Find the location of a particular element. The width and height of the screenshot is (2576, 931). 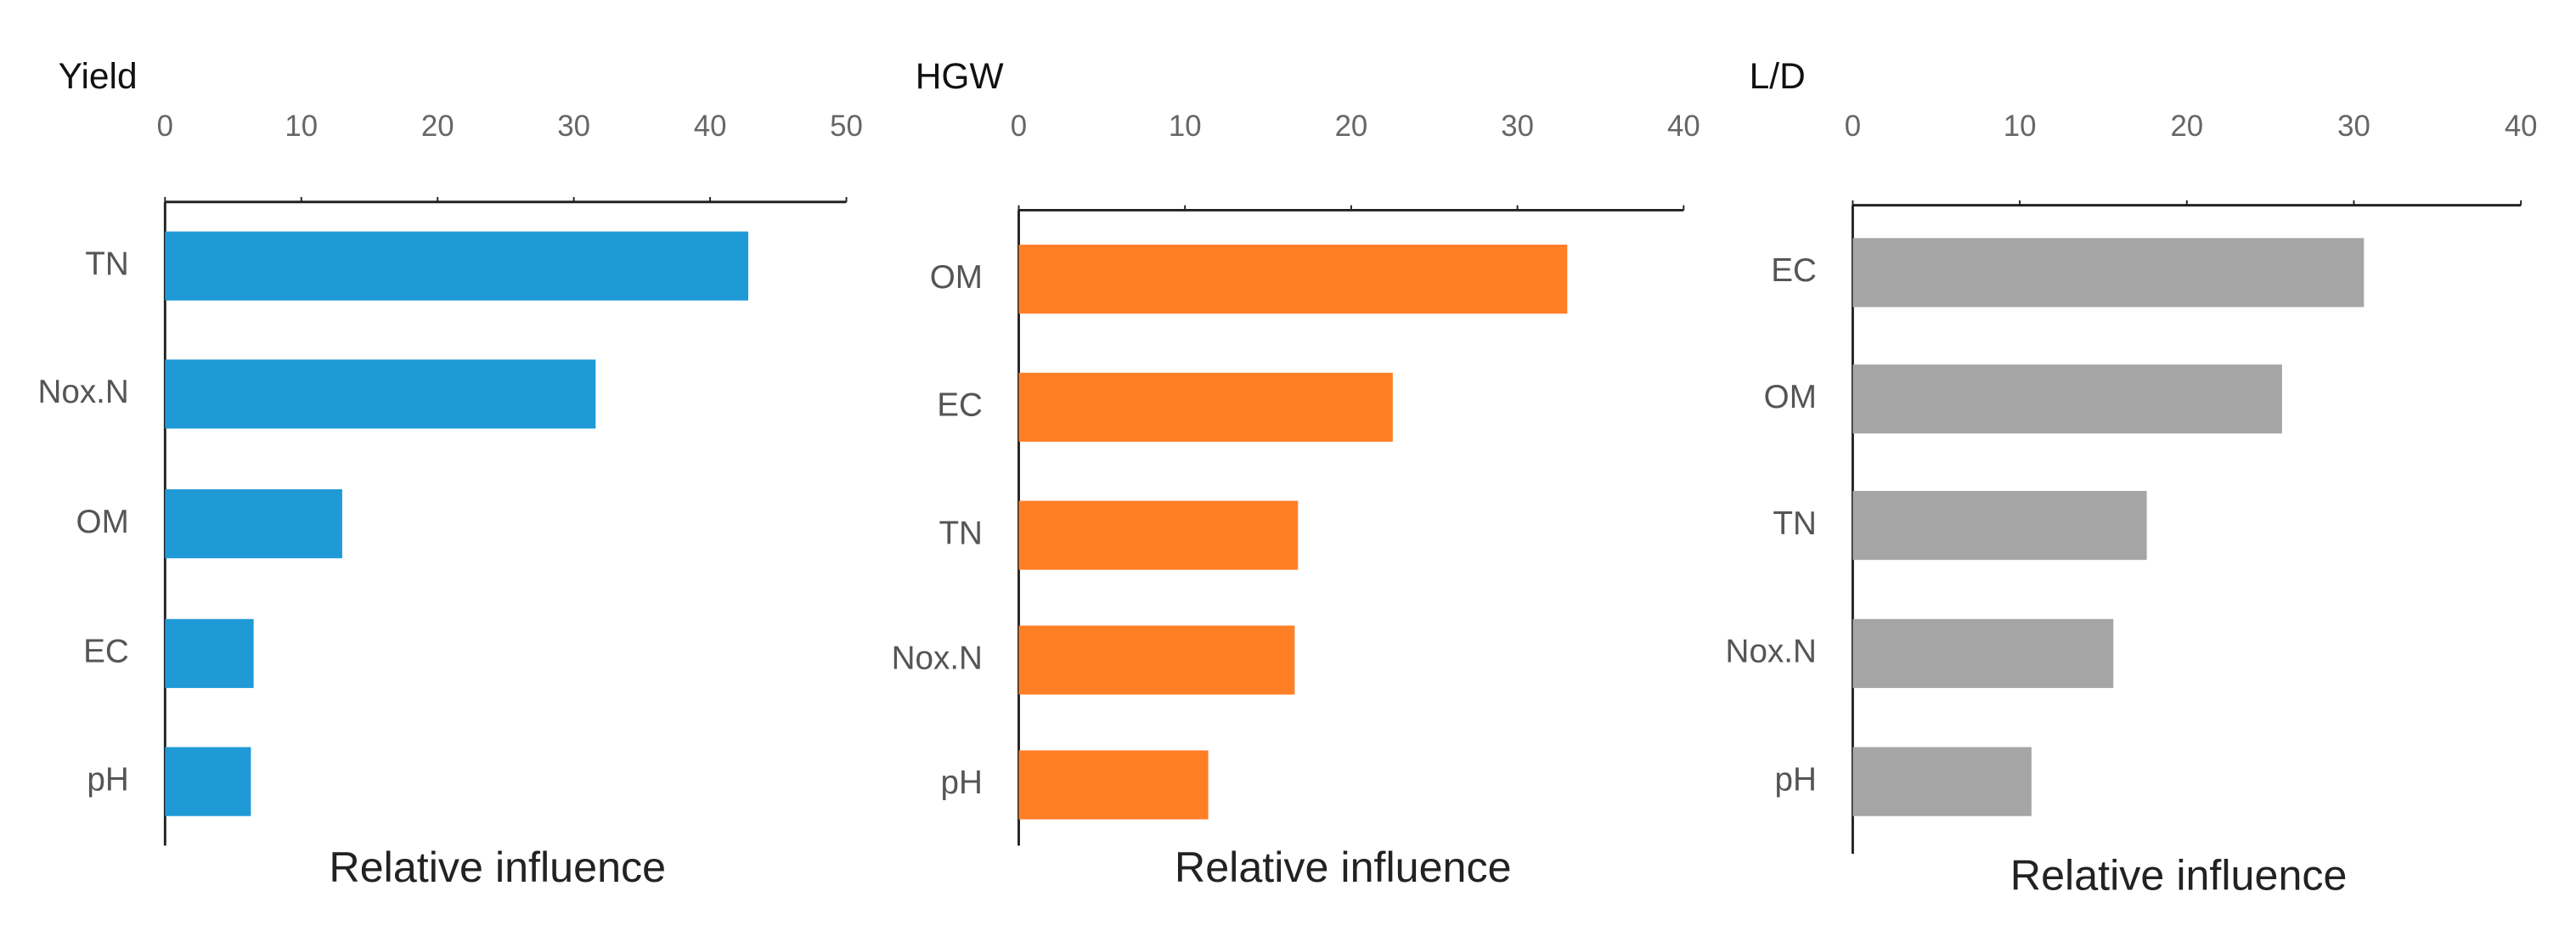

chart-title: HGW is located at coordinates (960, 77).